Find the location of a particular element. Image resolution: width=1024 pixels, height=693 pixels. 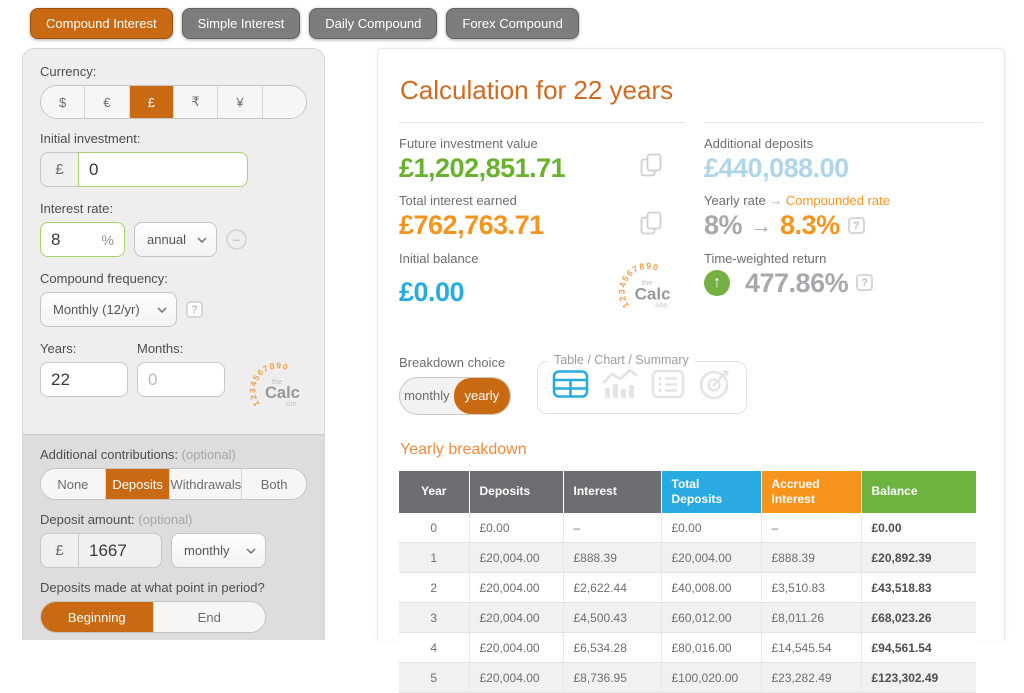

currency-option-custom is located at coordinates (283, 102).